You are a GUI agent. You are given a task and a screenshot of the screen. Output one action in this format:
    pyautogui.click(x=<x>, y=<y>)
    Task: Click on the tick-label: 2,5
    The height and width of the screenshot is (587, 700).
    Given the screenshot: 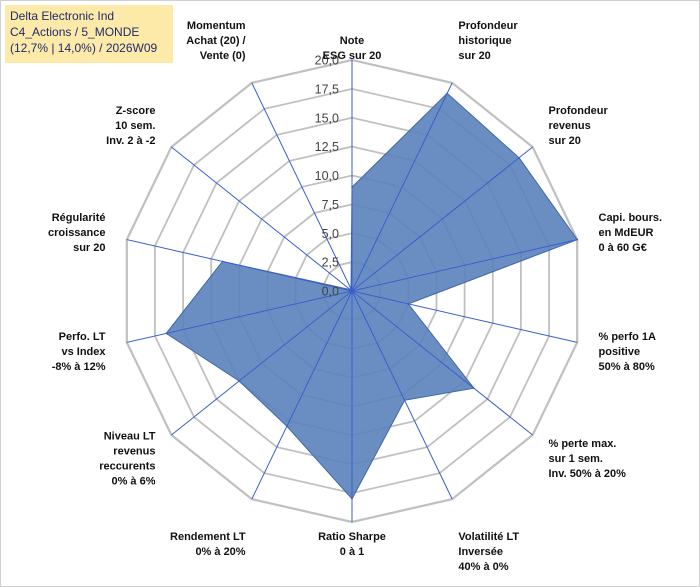 What is the action you would take?
    pyautogui.click(x=330, y=263)
    